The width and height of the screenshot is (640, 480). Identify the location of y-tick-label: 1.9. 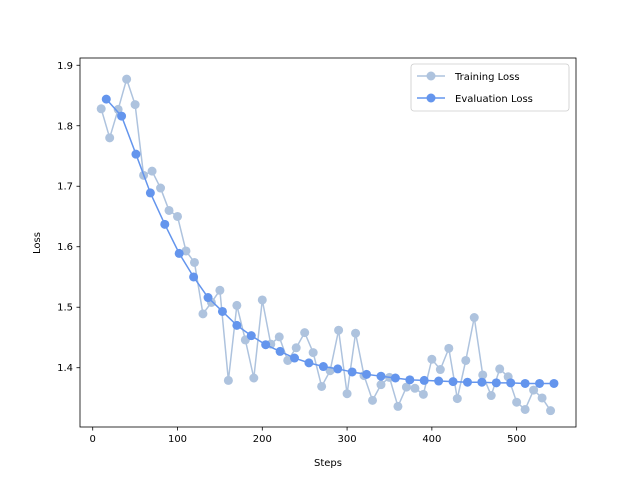
(65, 66).